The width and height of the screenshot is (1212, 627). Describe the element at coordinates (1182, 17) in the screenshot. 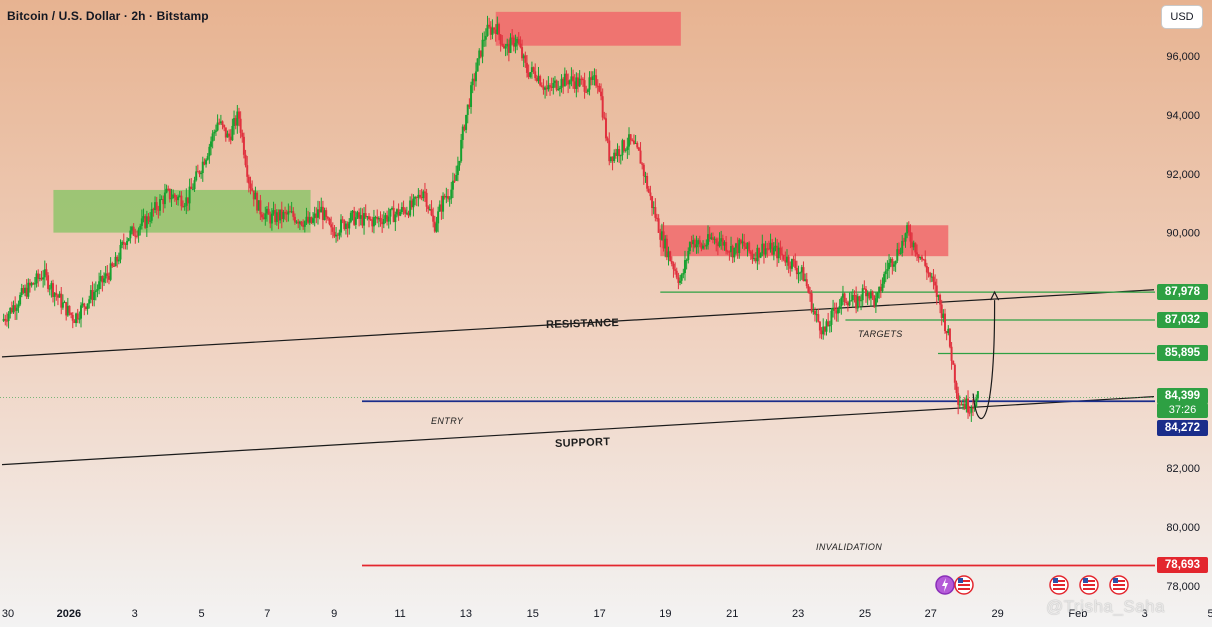

I see `currency-button: USD` at that location.